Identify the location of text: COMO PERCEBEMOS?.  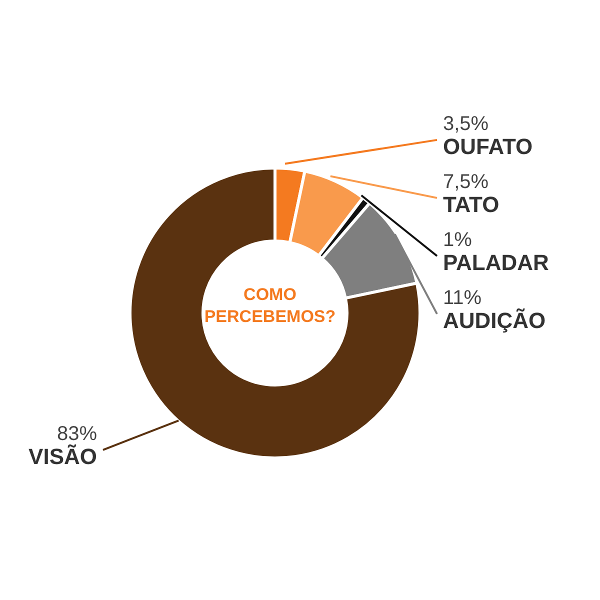
(270, 305).